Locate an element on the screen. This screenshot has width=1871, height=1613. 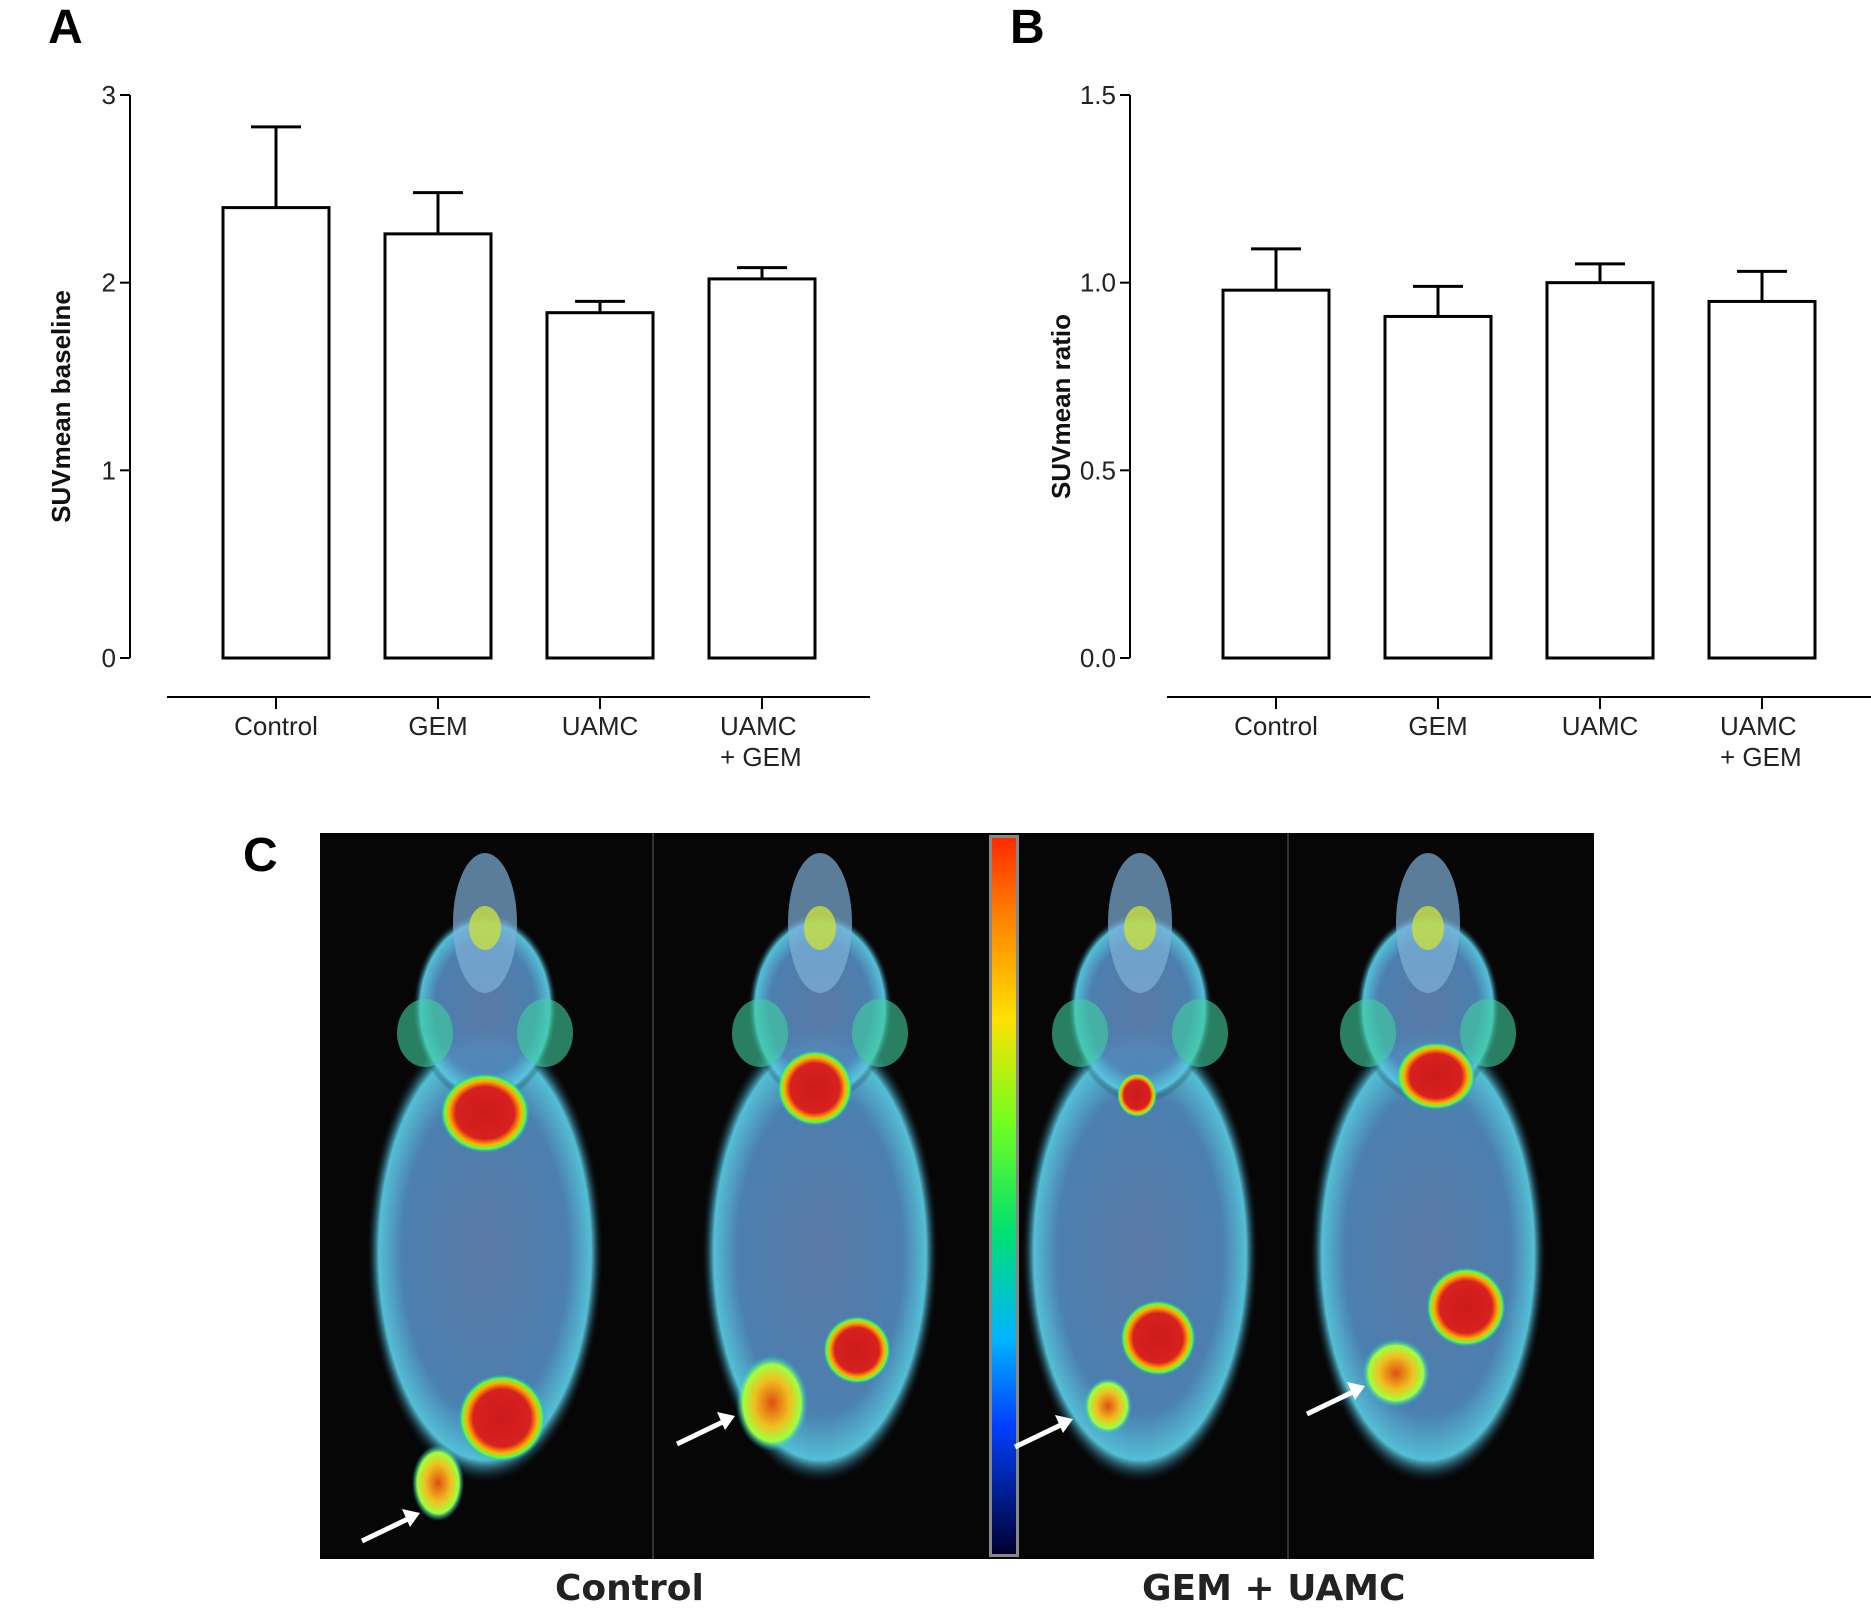
caption-control: Control is located at coordinates (629, 1588).